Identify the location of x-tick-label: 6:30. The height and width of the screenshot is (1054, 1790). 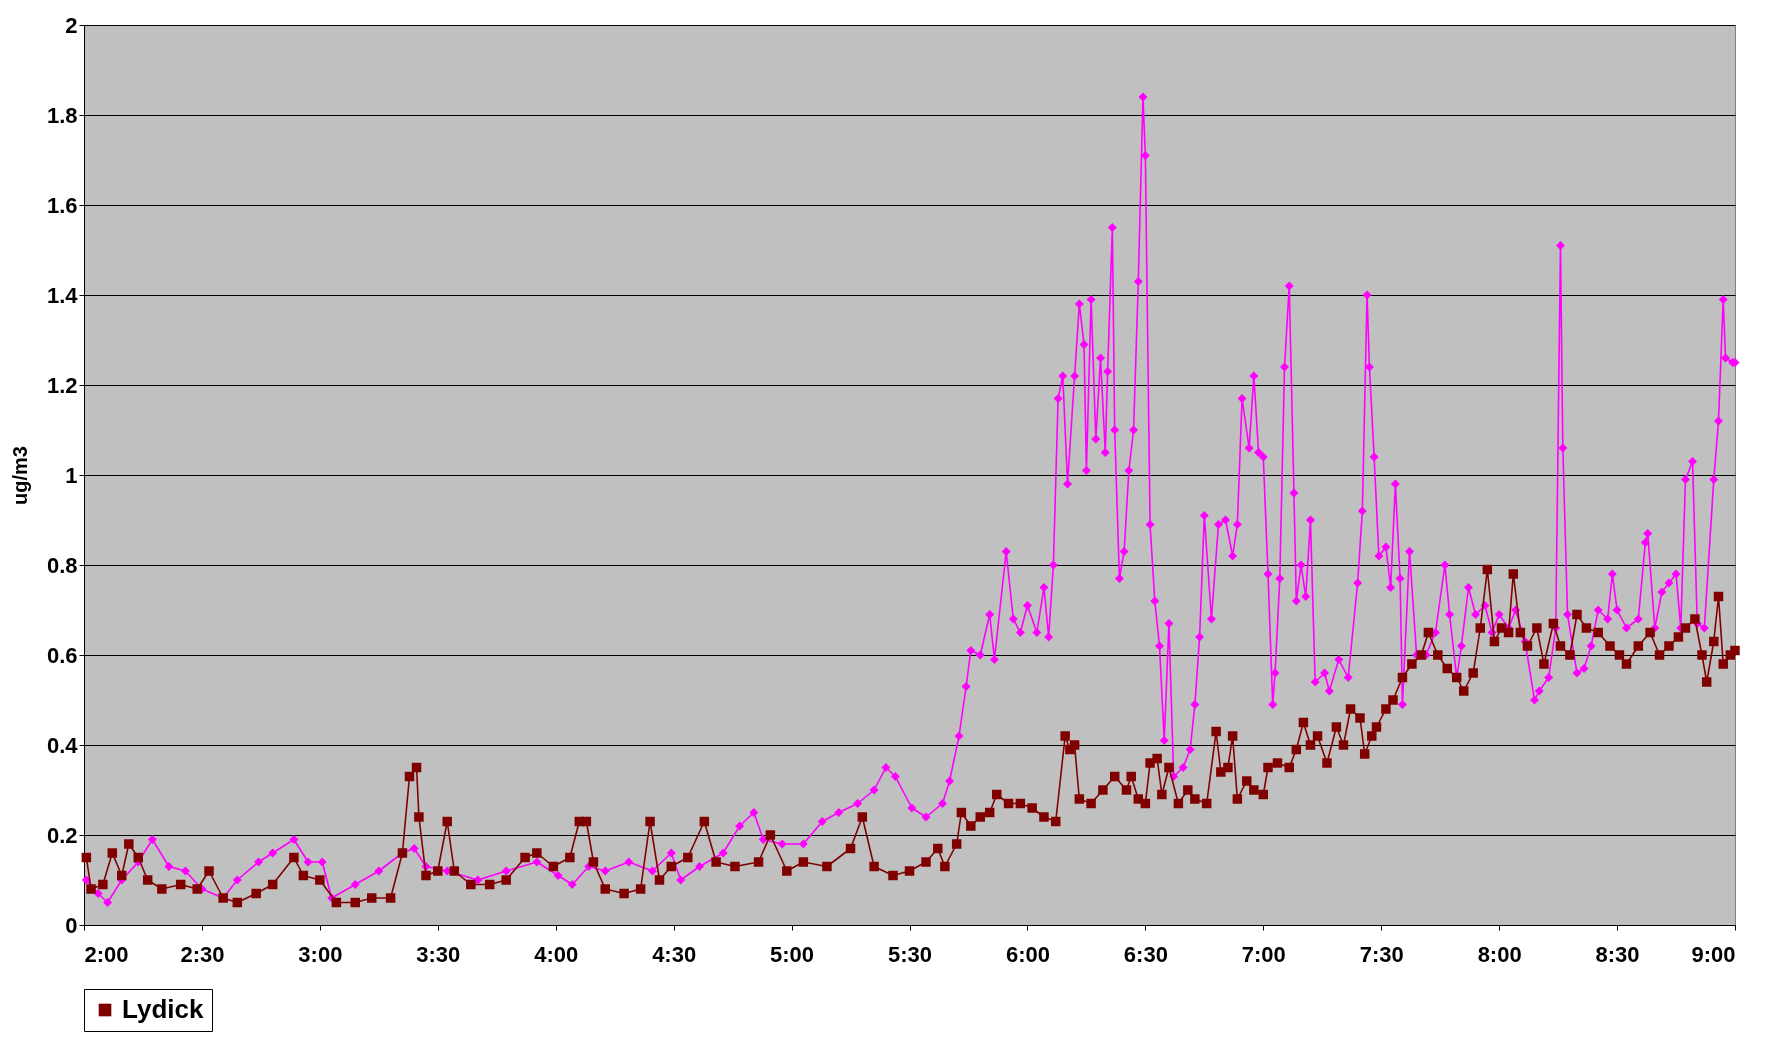
(1145, 954).